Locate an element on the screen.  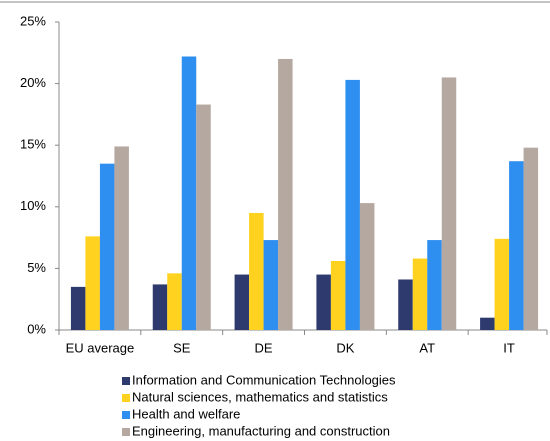
x-tick-label: DK is located at coordinates (345, 347).